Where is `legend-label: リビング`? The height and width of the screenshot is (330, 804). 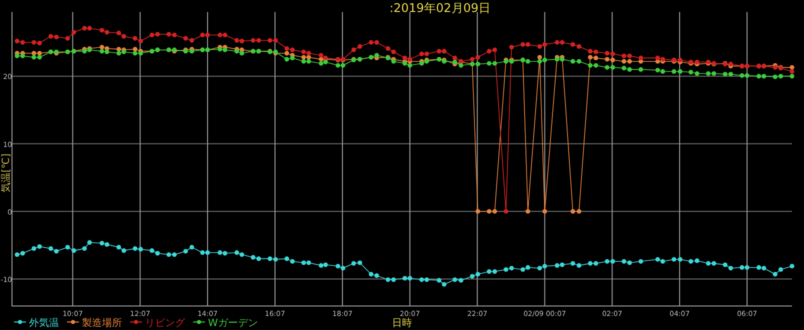
legend-label: リビング is located at coordinates (165, 323).